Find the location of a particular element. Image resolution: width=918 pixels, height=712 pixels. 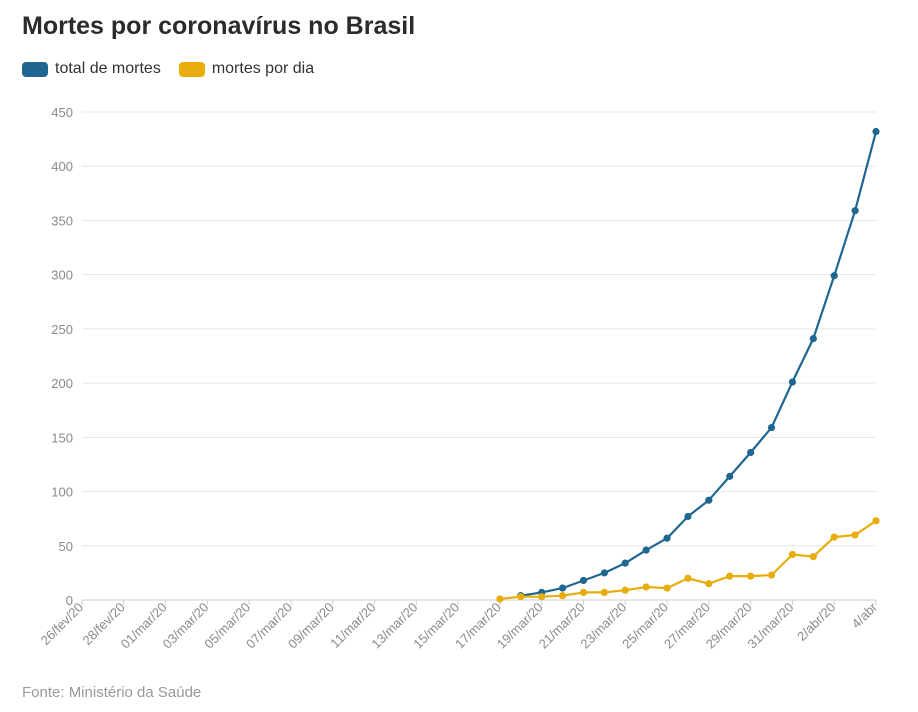

legend-item-daily: mortes por dia is located at coordinates (246, 69).